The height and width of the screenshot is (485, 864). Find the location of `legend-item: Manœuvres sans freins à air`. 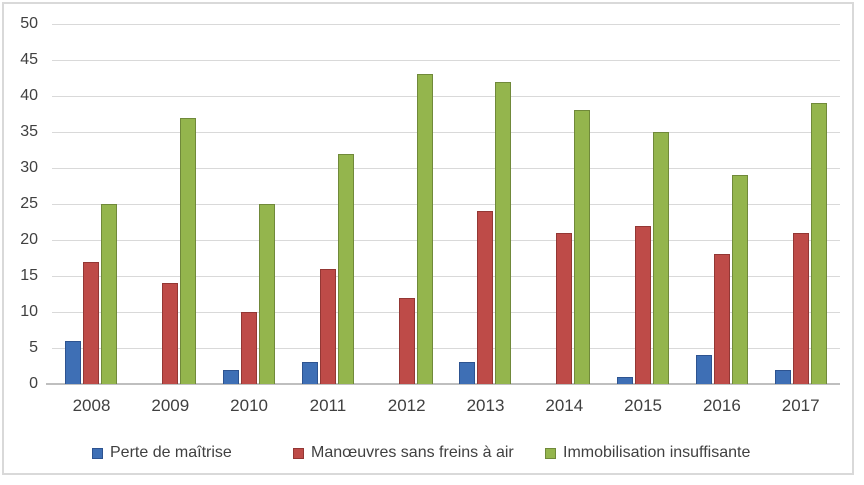

legend-item: Manœuvres sans freins à air is located at coordinates (403, 453).